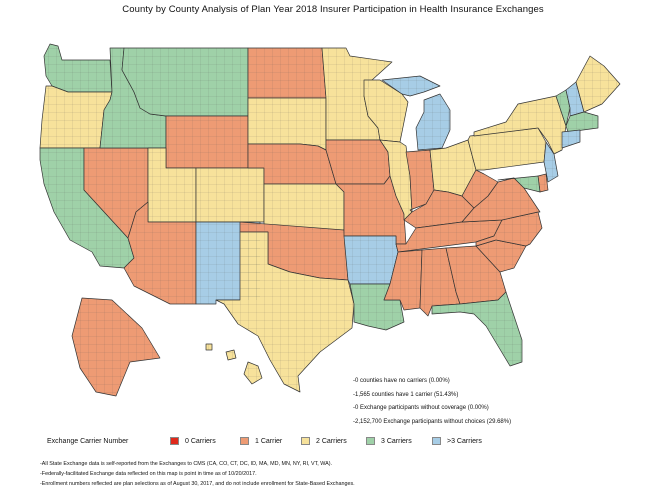 This screenshot has height=495, width=666. Describe the element at coordinates (172, 185) in the screenshot. I see `county-lines-utah` at that location.